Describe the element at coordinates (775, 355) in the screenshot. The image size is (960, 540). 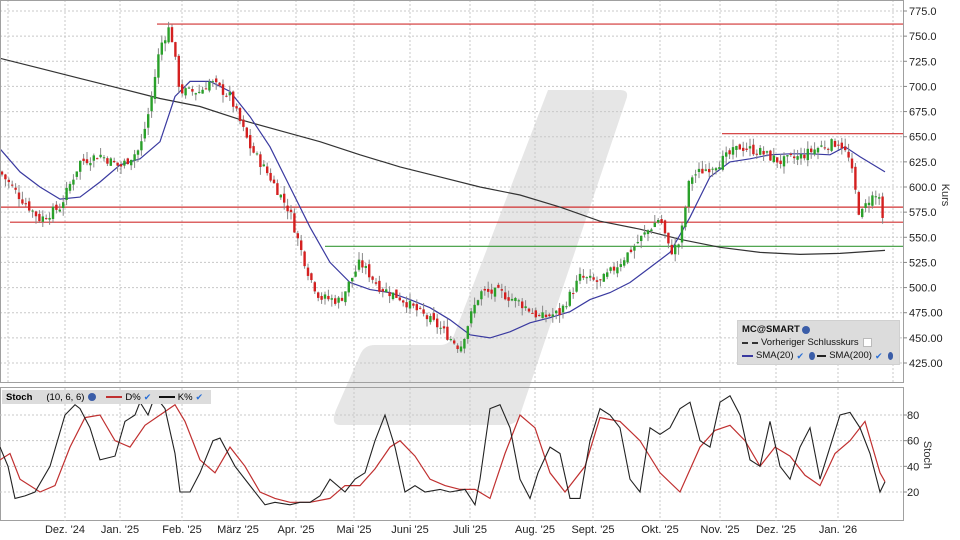
I see `legend-sma20: SMA(20)` at that location.